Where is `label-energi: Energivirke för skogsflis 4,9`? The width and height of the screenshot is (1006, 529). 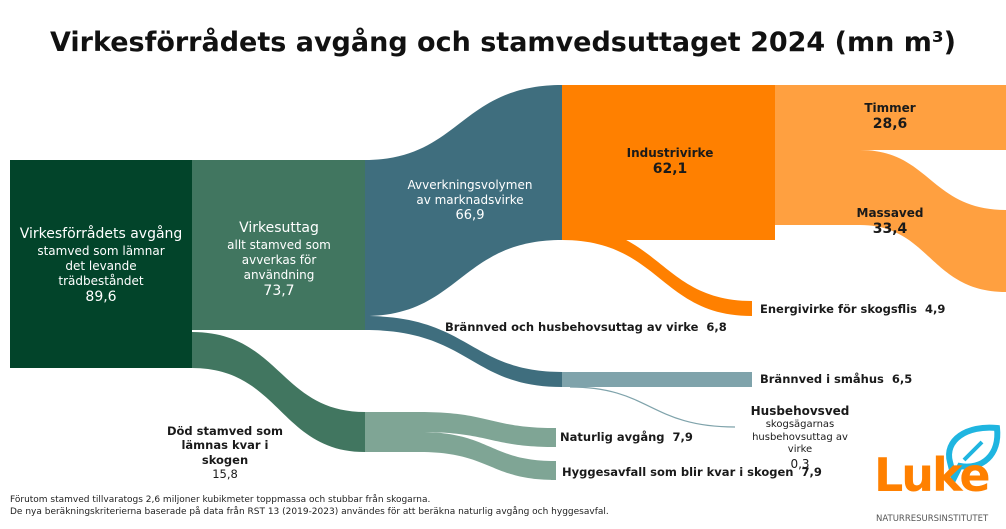 label-energi: Energivirke för skogsflis 4,9 is located at coordinates (852, 309).